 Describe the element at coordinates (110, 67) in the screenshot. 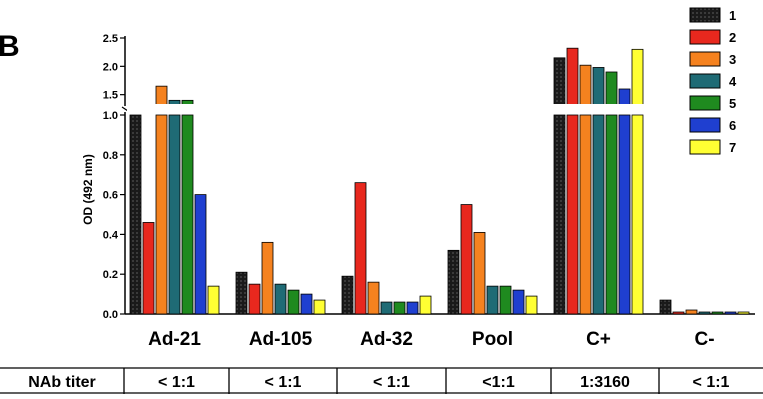

I see `y-tick-label: 2.0` at that location.